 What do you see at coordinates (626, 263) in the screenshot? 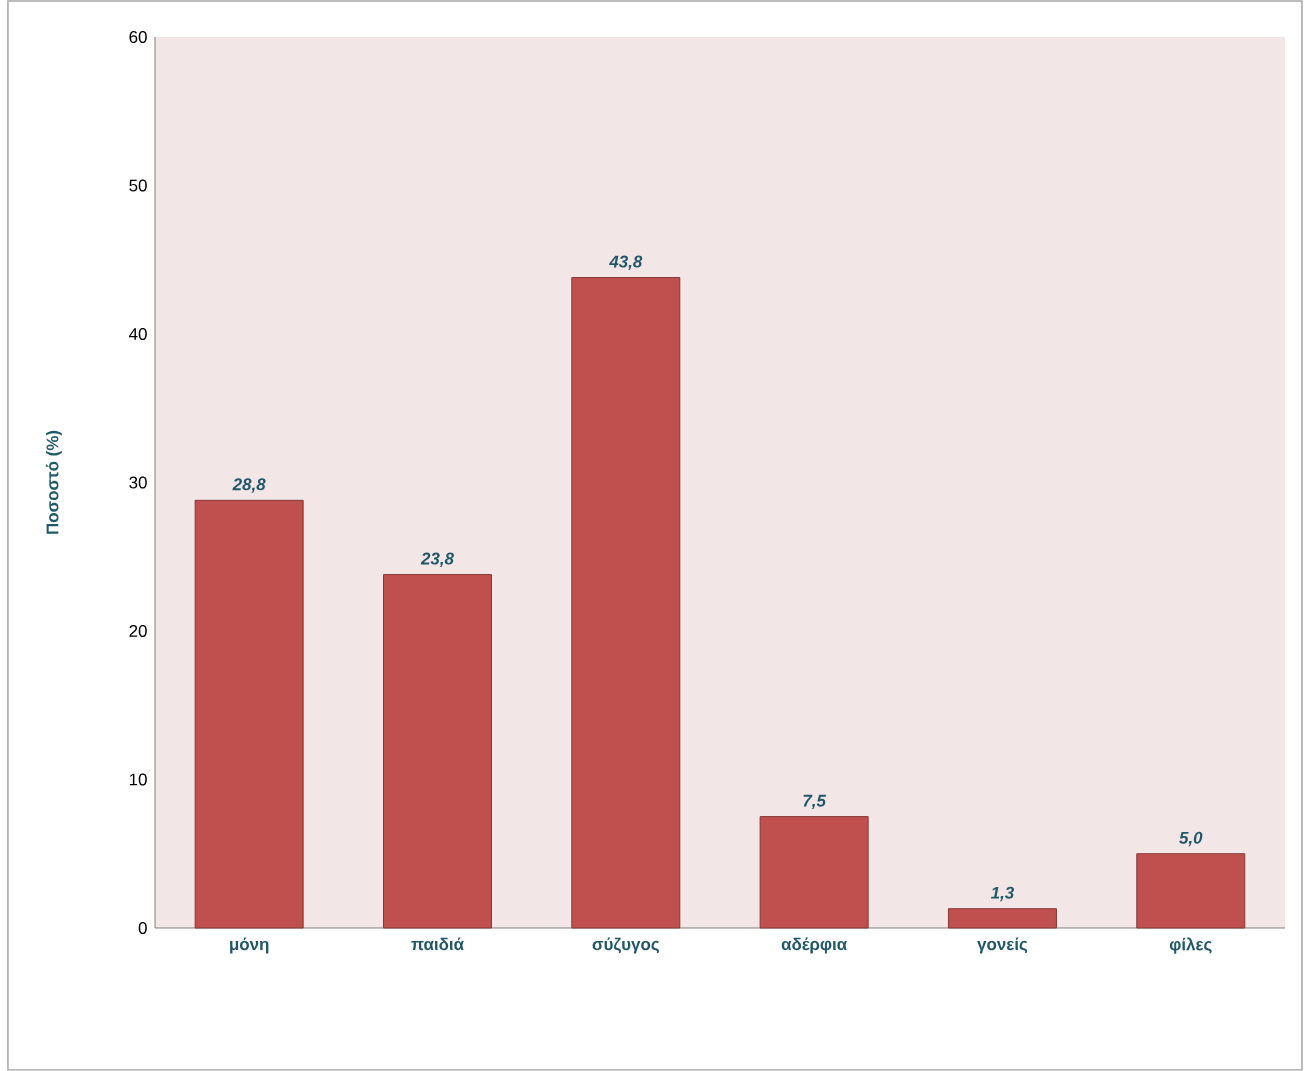
I see `data-label: 43,8` at bounding box center [626, 263].